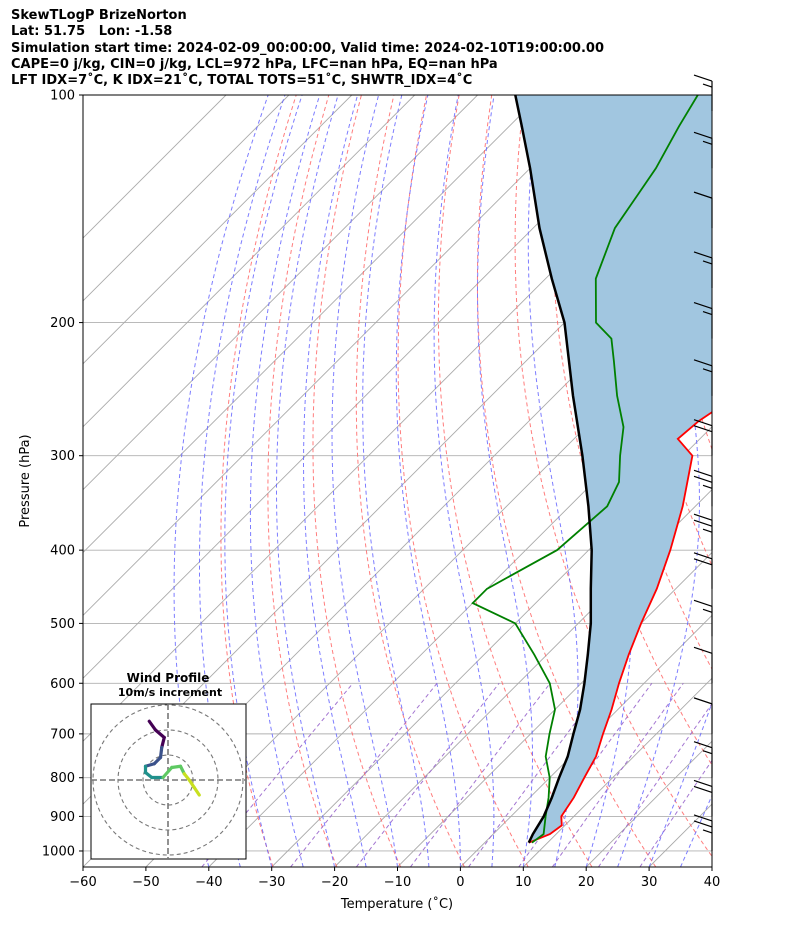 Image resolution: width=794 pixels, height=937 pixels. I want to click on y-tick-label: 200, so click(62, 323).